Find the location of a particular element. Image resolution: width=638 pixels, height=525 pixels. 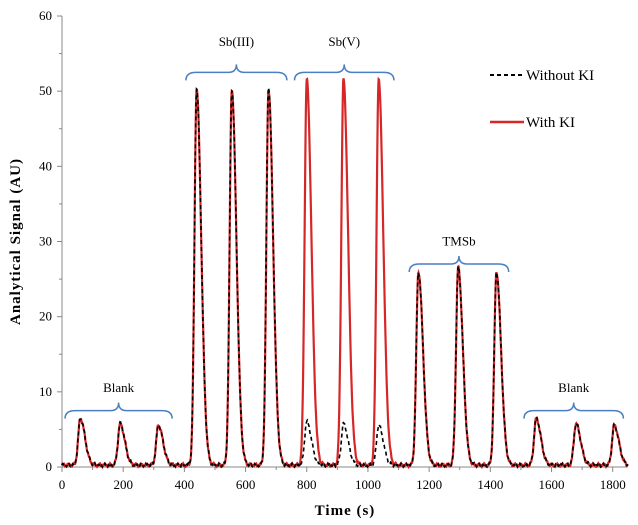

x-tick-label: 0 is located at coordinates (62, 484).